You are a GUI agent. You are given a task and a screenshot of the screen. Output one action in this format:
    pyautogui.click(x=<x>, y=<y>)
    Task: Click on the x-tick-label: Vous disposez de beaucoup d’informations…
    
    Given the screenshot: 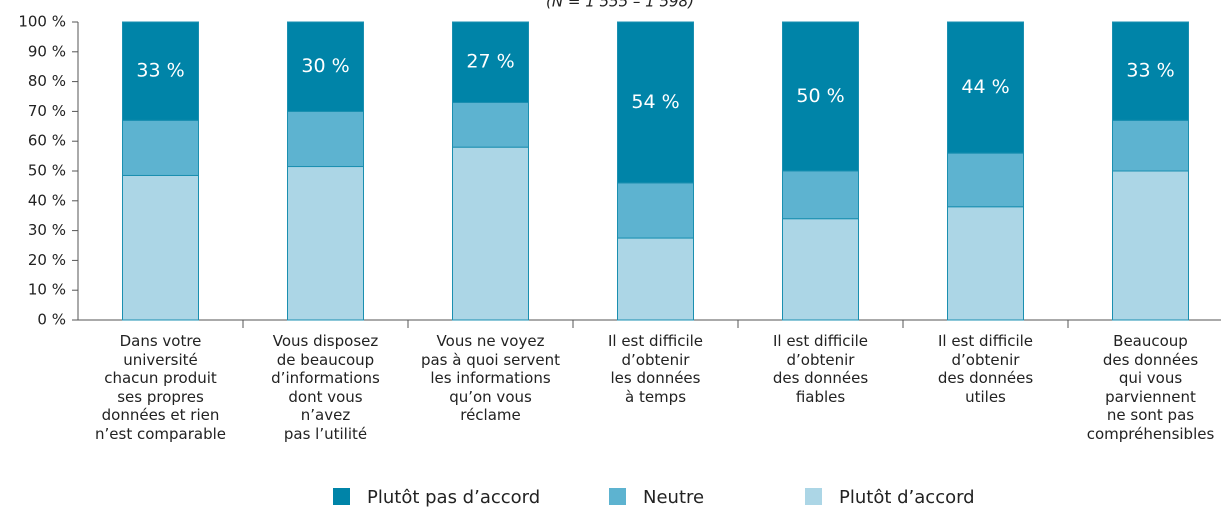 What is the action you would take?
    pyautogui.click(x=325, y=387)
    